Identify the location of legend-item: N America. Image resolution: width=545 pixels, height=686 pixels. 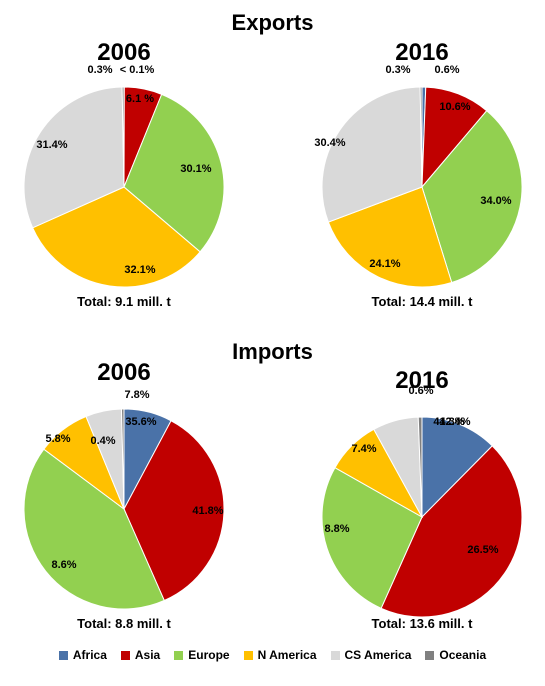
(280, 655).